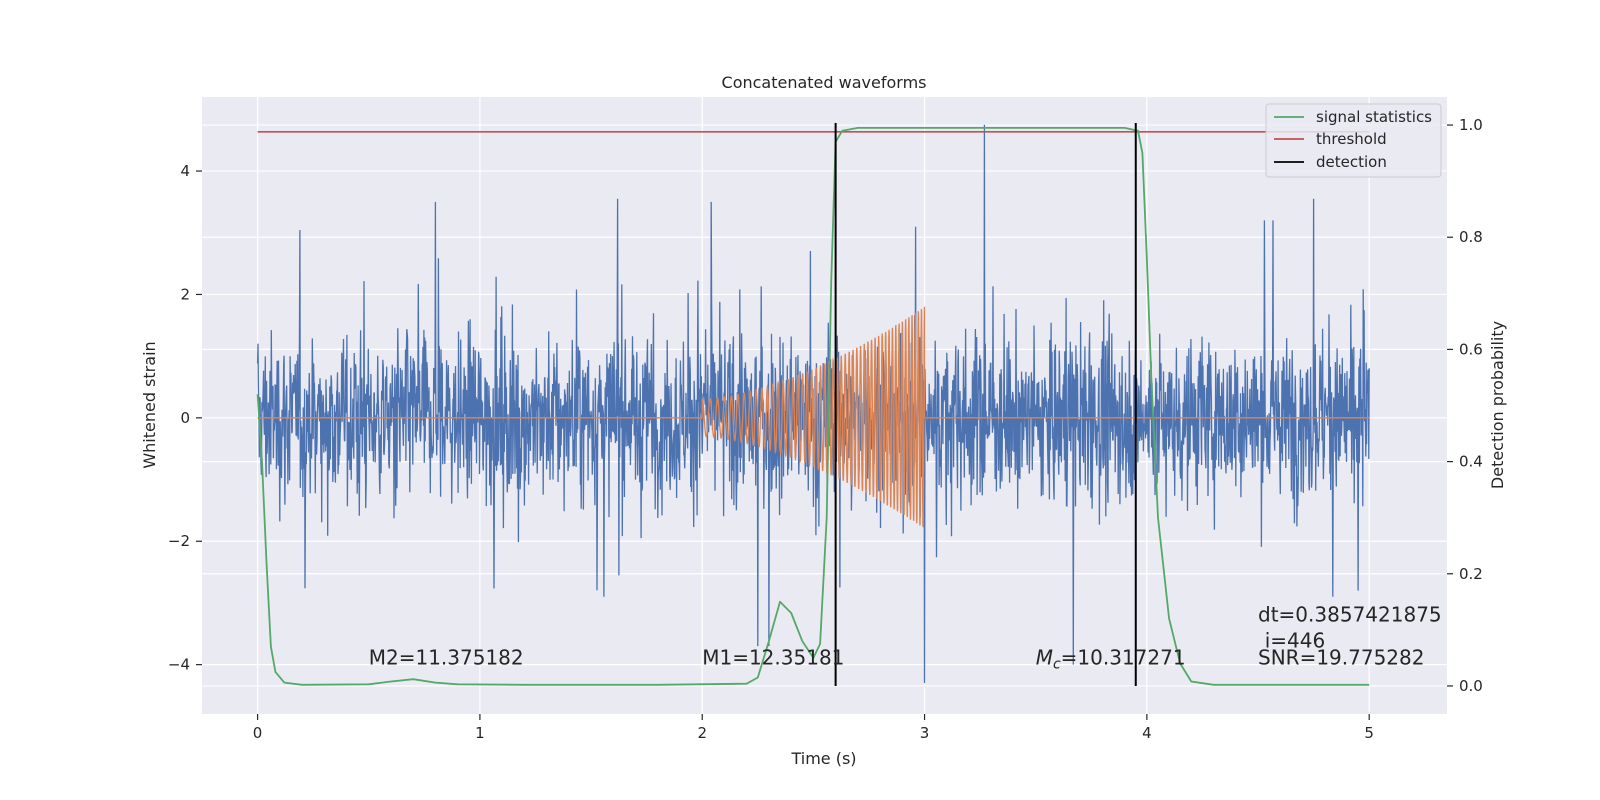 This screenshot has width=1600, height=800. I want to click on chart-title: Concatenated waveforms, so click(824, 82).